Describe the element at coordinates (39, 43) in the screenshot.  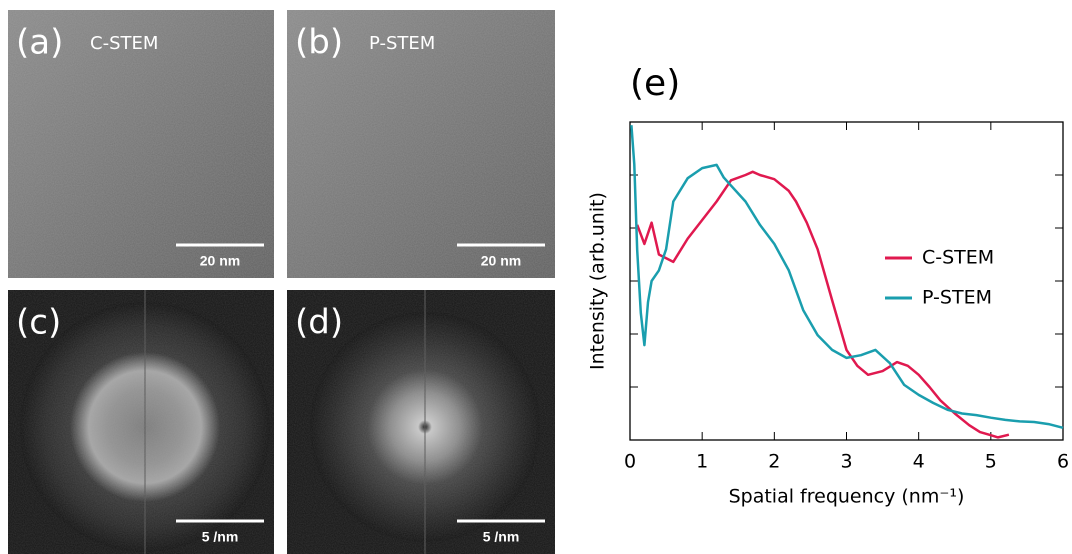
I see `panel-label: (a)` at that location.